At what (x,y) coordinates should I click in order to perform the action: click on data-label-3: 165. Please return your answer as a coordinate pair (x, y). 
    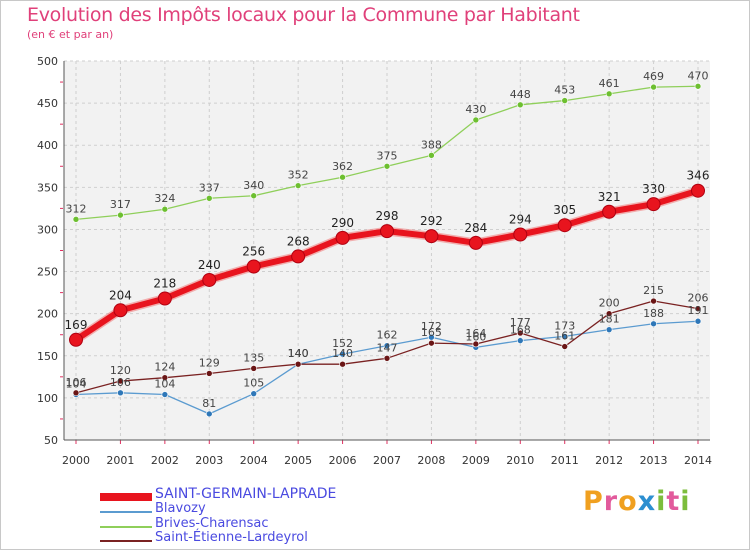
    Looking at the image, I should click on (431, 332).